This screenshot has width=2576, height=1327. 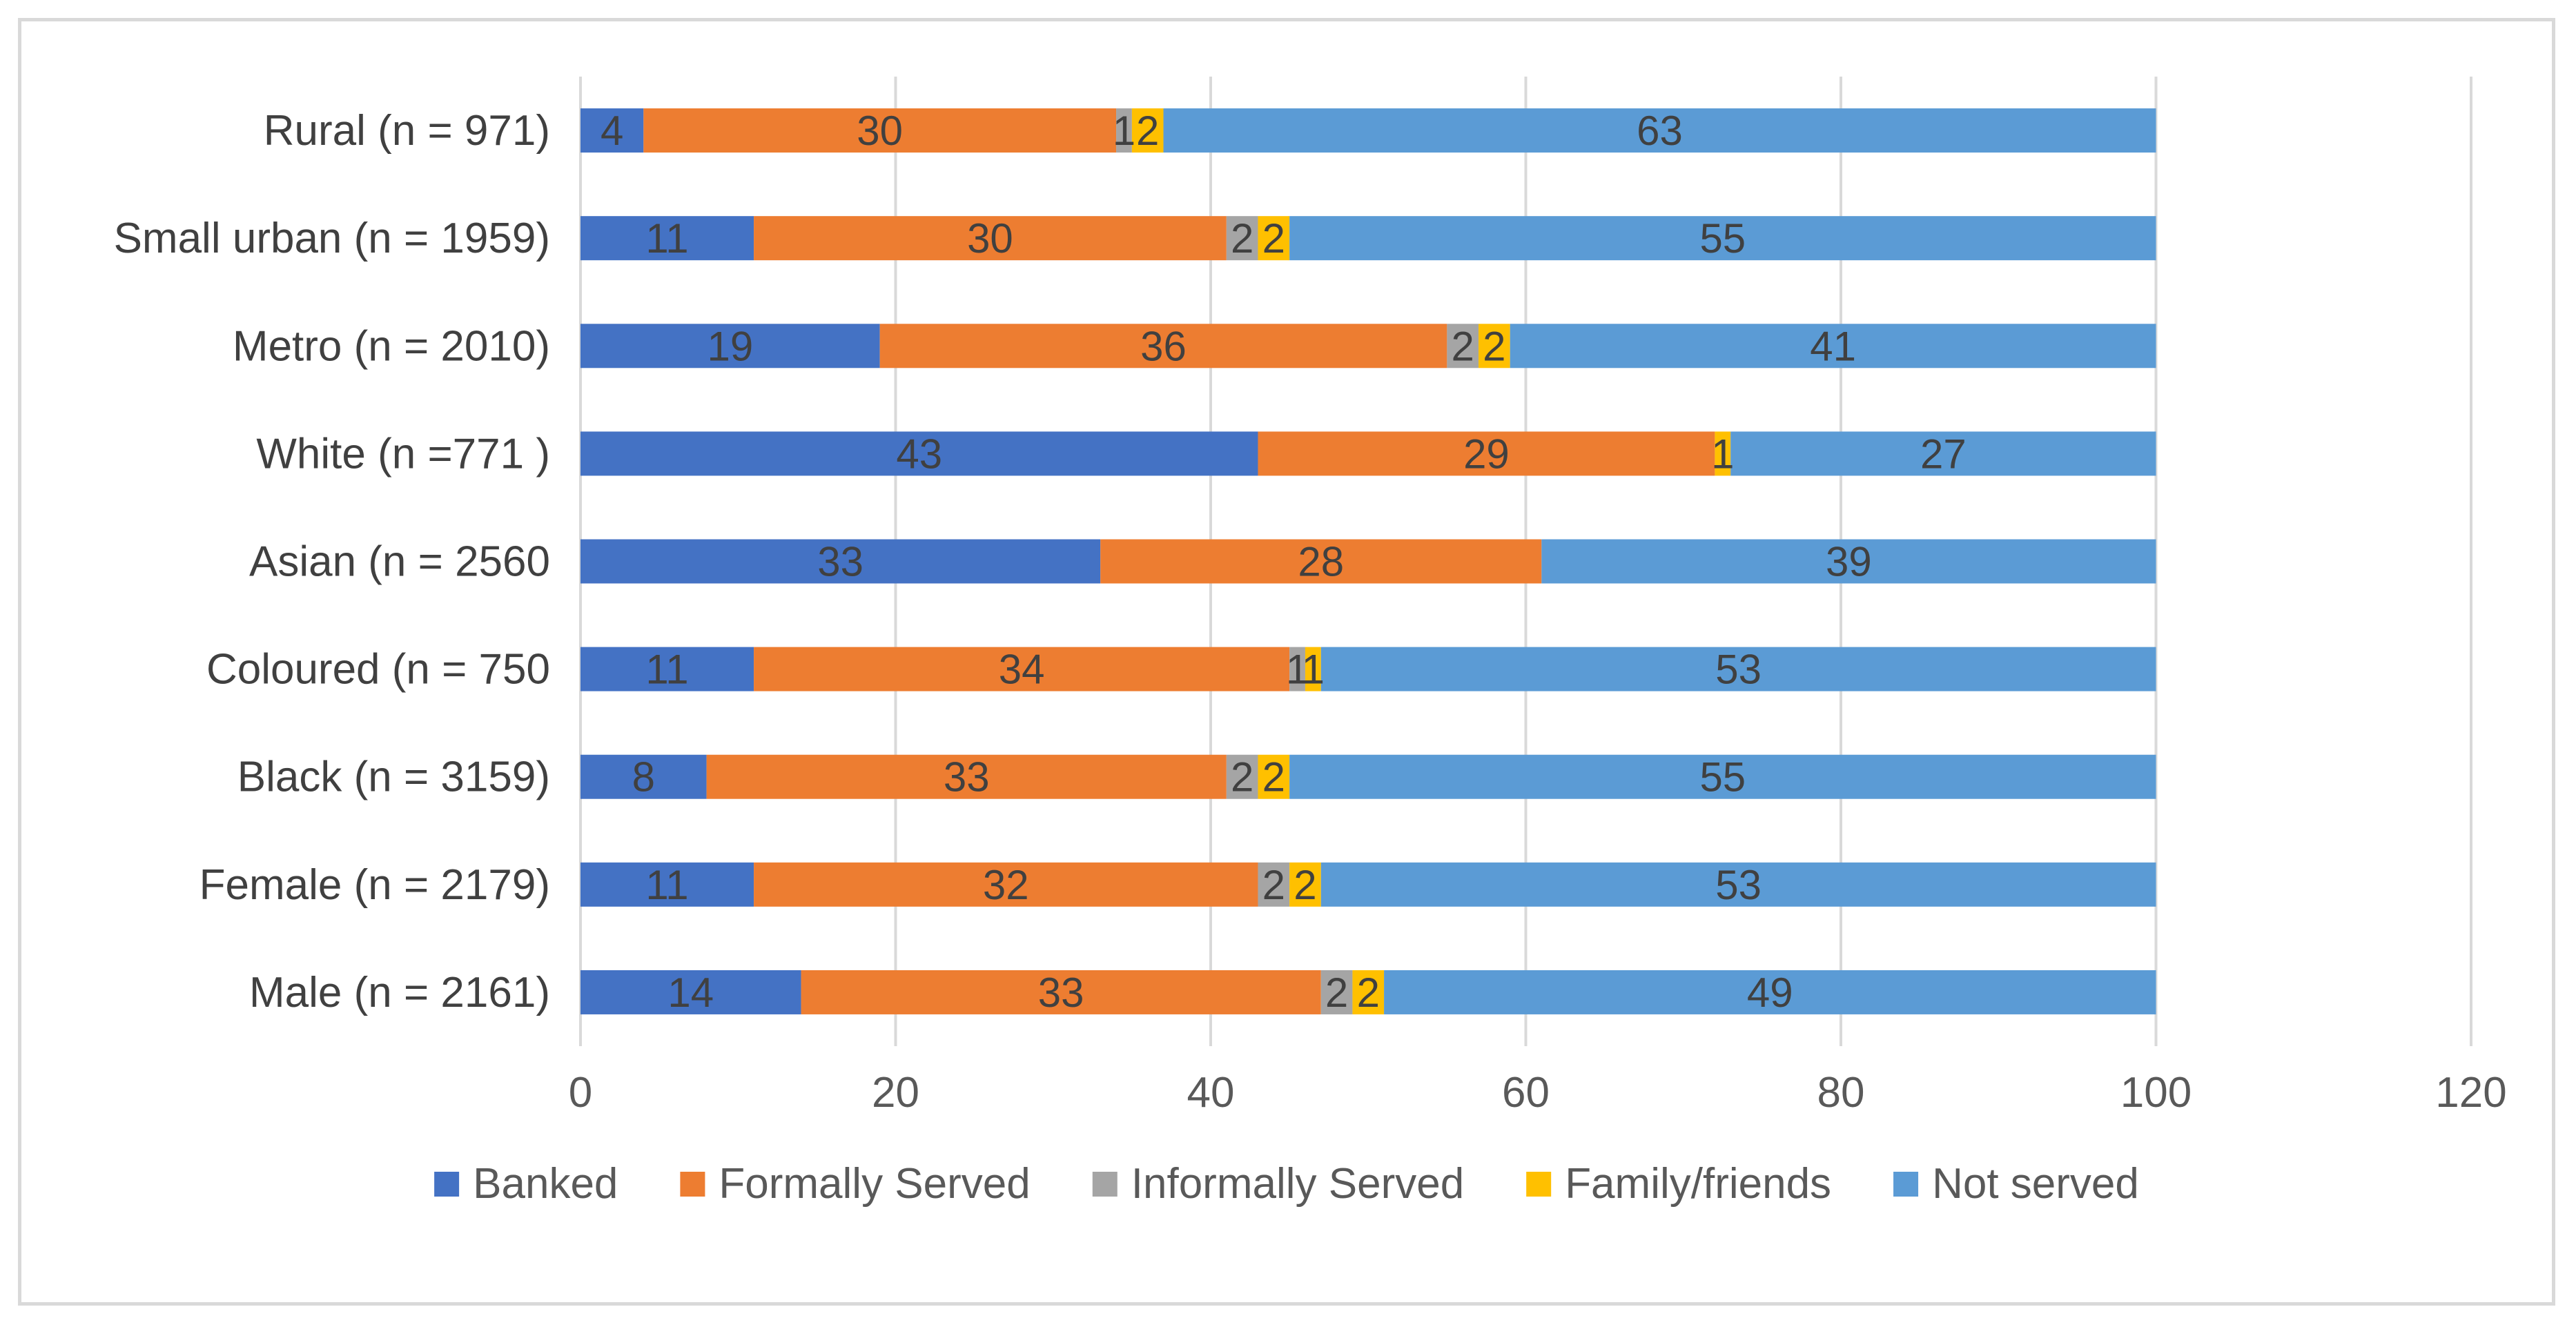 I want to click on data-label-formally-served-0: 30, so click(x=880, y=131).